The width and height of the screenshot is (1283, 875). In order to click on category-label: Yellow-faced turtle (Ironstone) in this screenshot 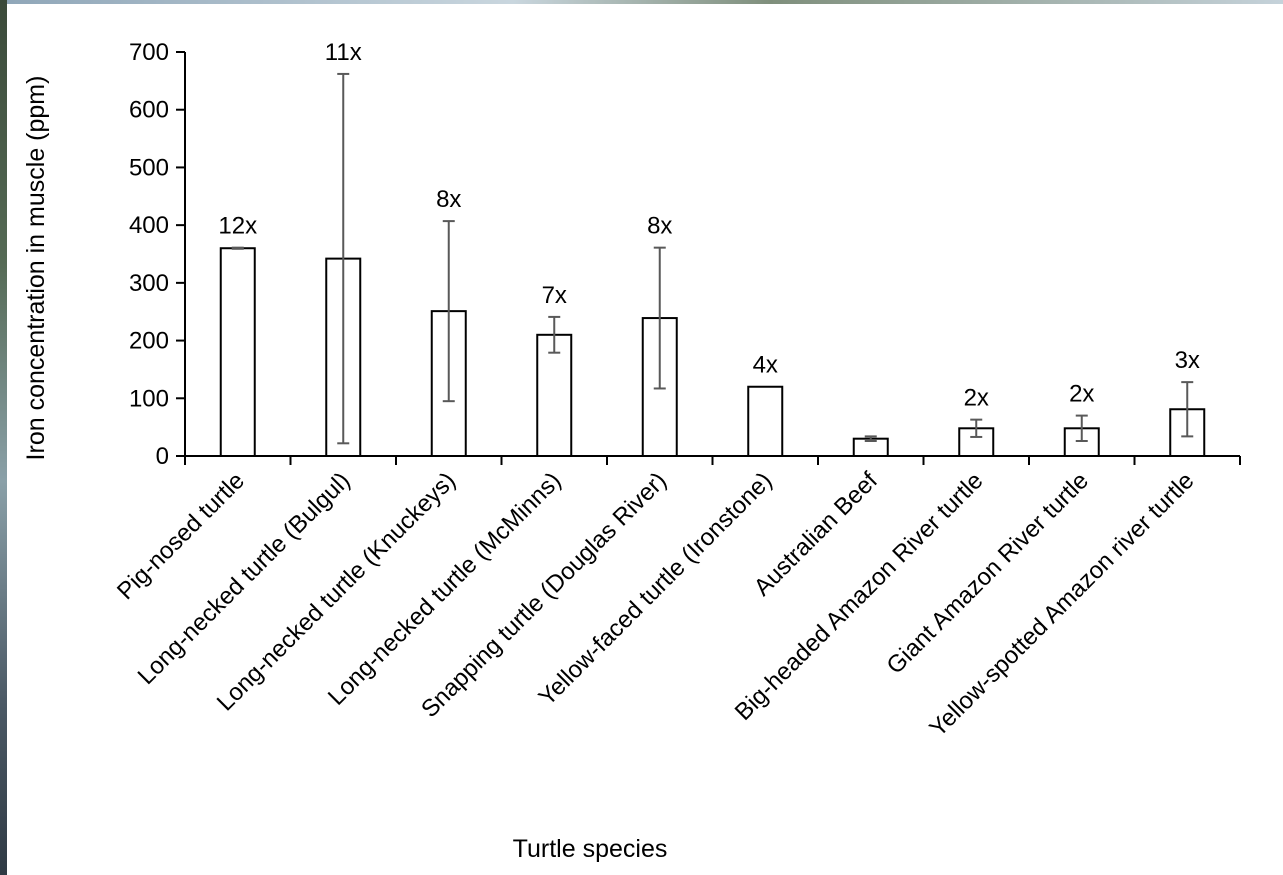, I will do `click(656, 589)`.